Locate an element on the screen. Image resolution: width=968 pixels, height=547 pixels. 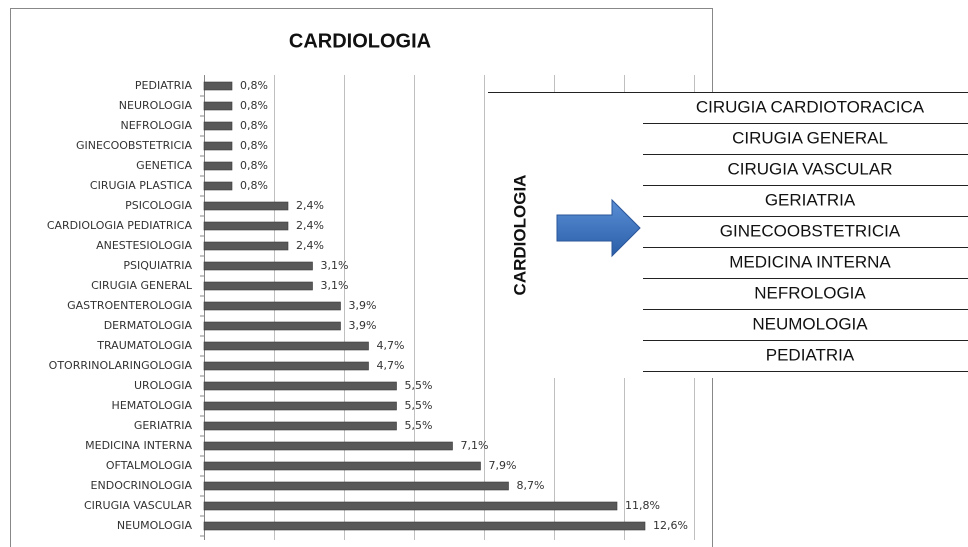
category-label: CIRUGIA VASCULAR is located at coordinates (138, 505).